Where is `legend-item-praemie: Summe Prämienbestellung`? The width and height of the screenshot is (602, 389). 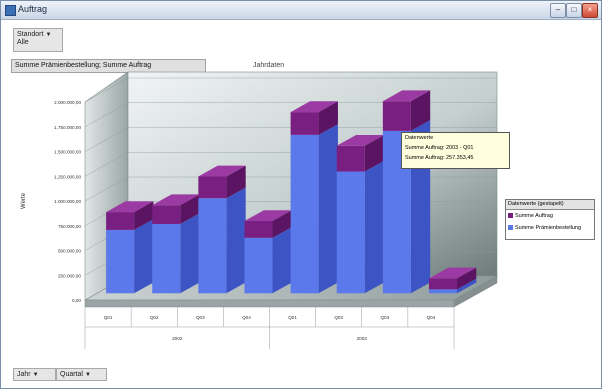 legend-item-praemie: Summe Prämienbestellung is located at coordinates (550, 228).